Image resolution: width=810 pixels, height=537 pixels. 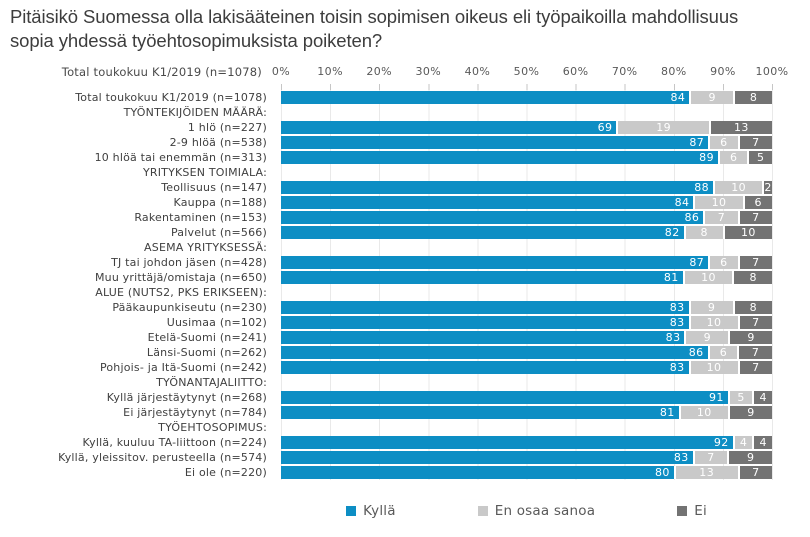 I want to click on row-label: Pohjois- ja Itä-Suomi (n=242), so click(x=183, y=367).